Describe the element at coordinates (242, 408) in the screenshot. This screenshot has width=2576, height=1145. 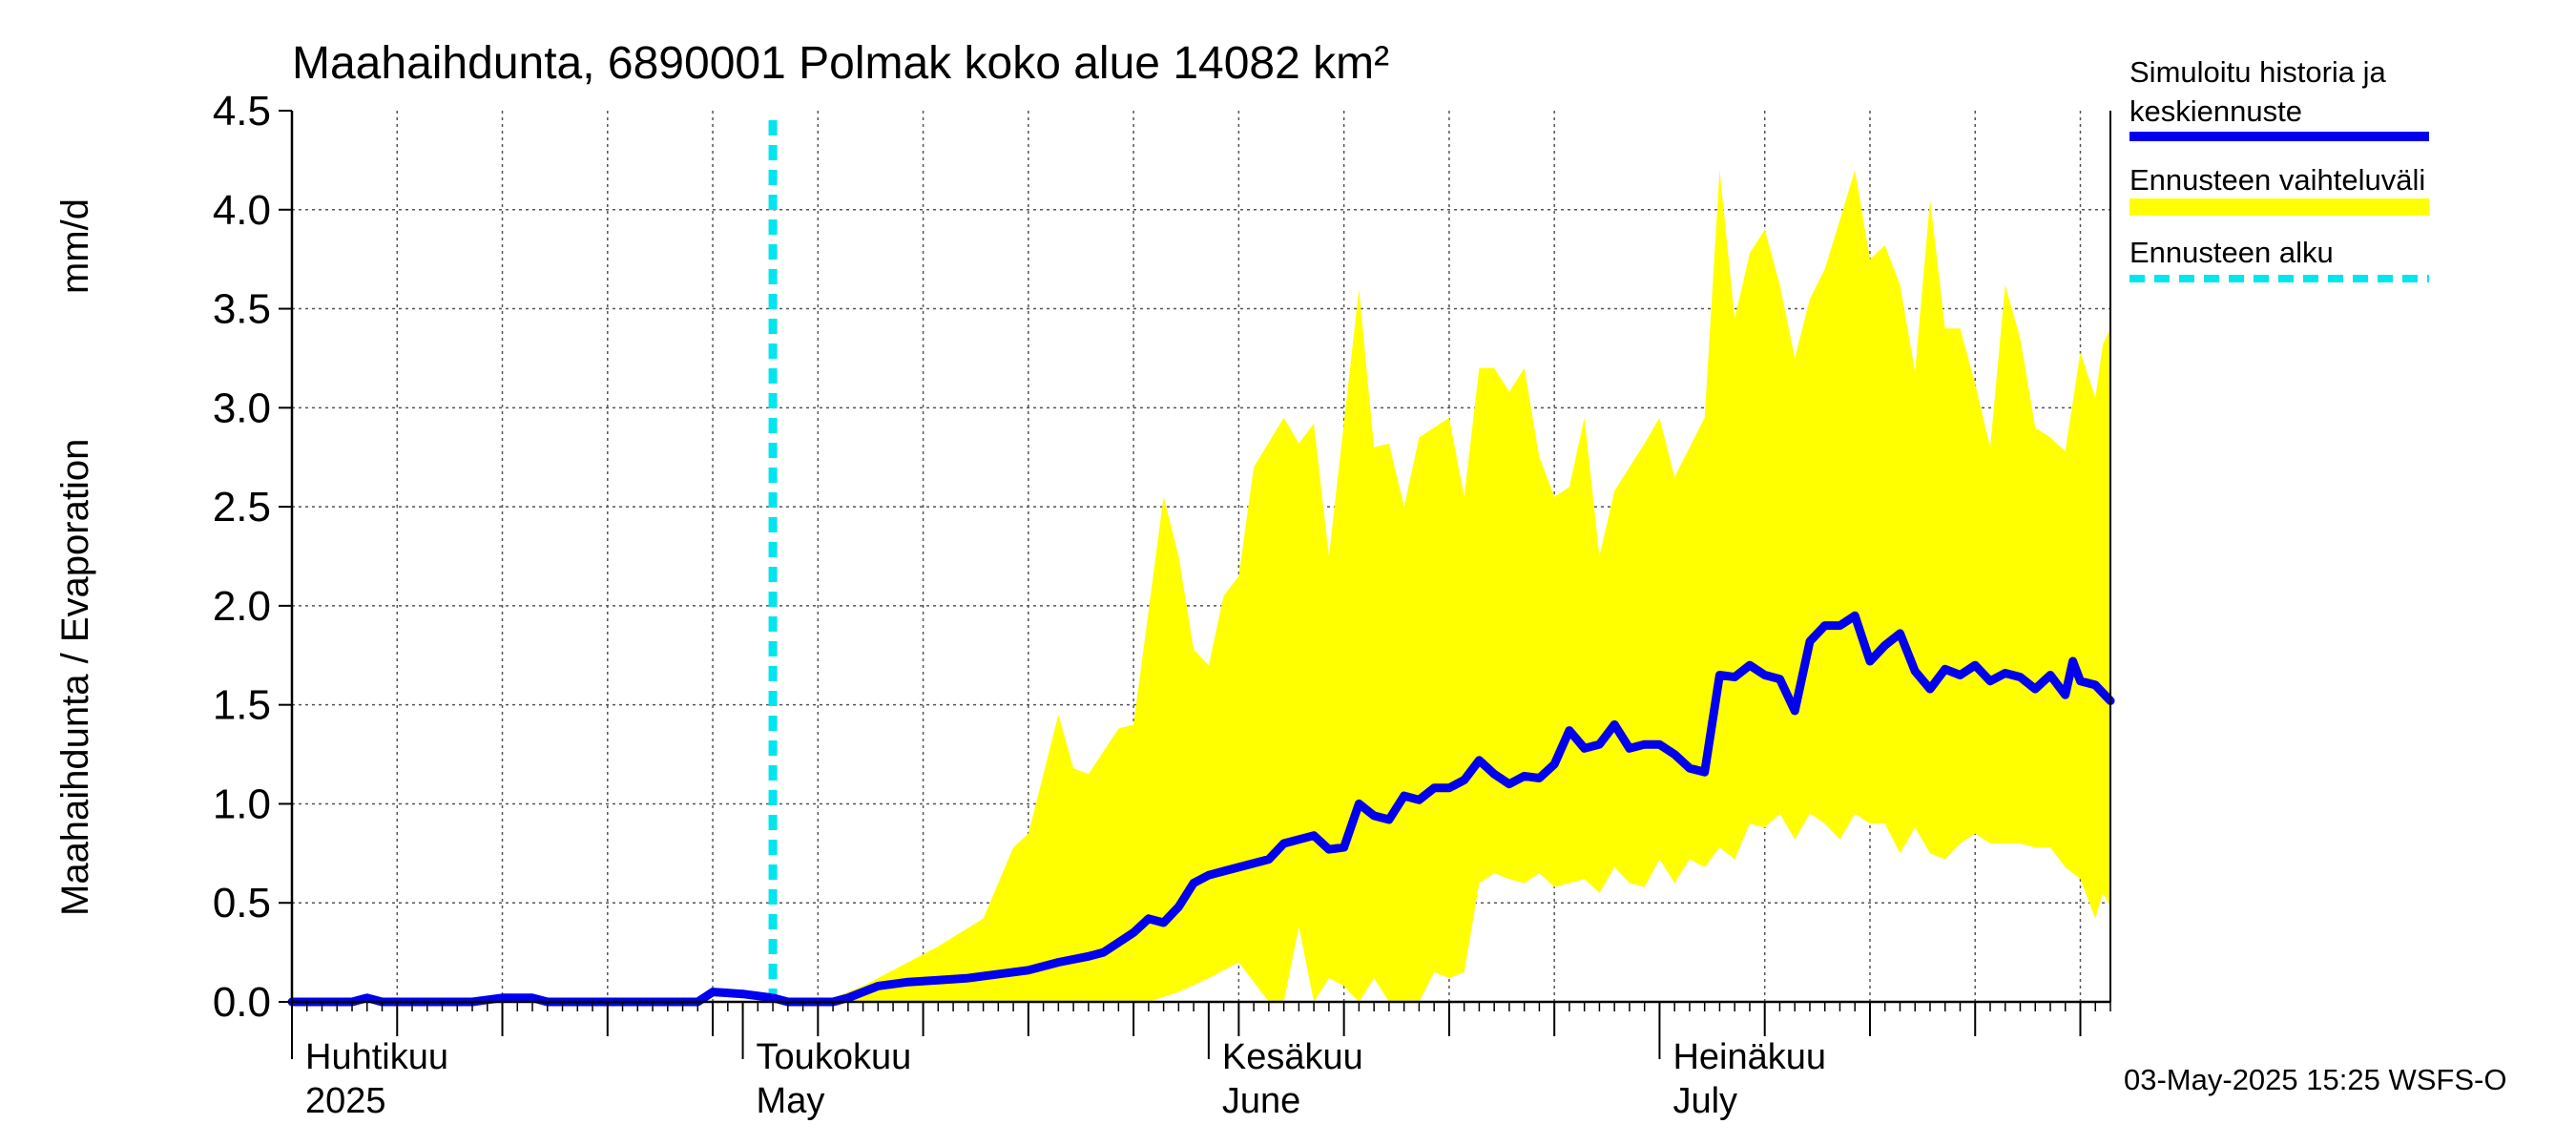
I see `y-tick-label: 3.0` at that location.